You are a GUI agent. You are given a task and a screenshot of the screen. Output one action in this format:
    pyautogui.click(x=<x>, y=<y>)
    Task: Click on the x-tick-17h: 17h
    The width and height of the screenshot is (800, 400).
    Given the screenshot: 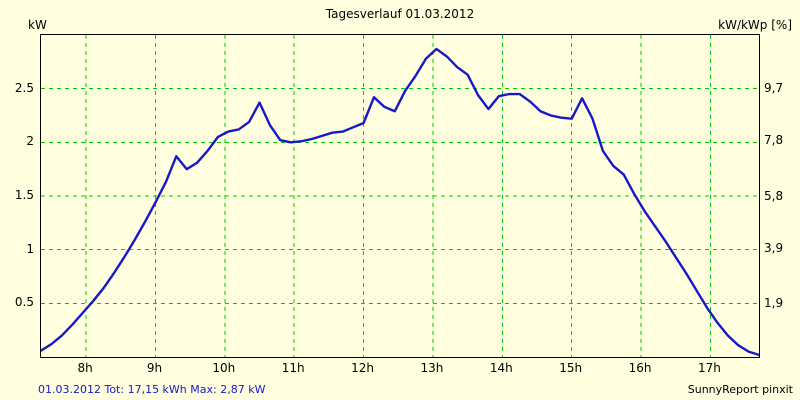 What is the action you would take?
    pyautogui.click(x=709, y=368)
    